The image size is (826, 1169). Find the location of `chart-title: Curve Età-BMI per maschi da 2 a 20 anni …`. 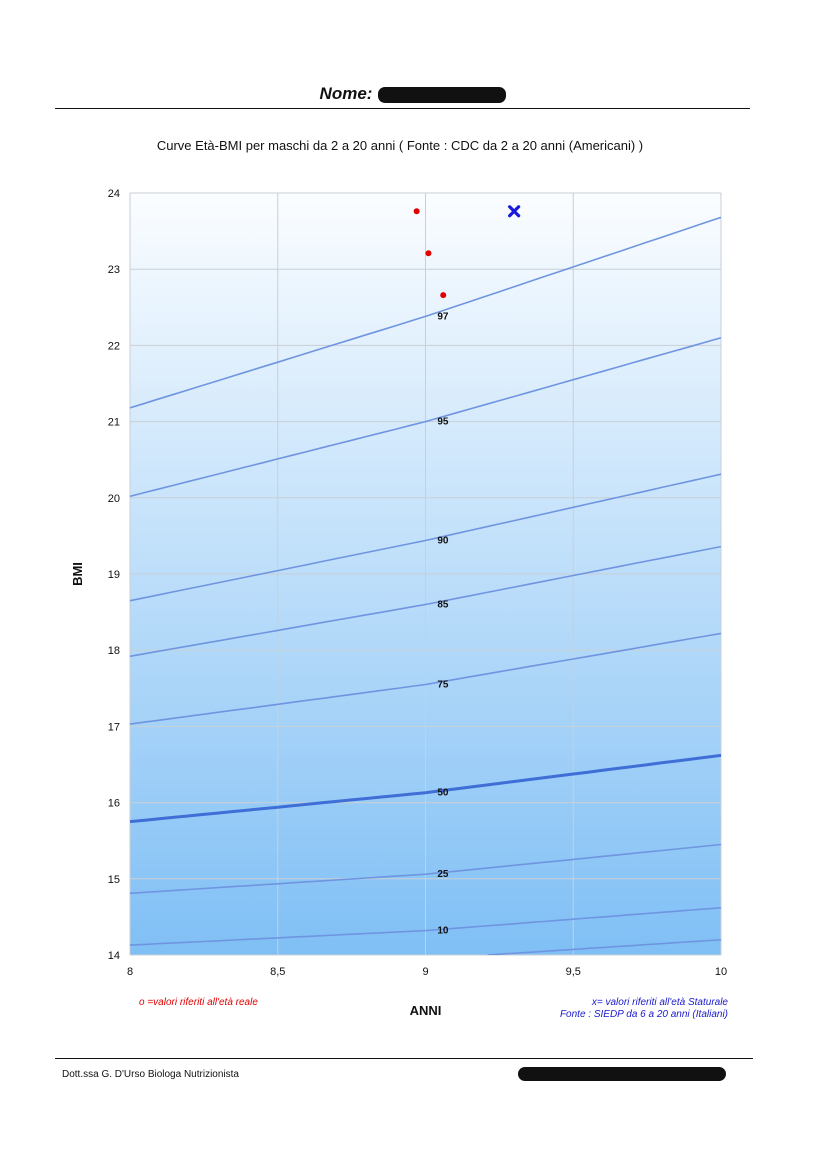

chart-title: Curve Età-BMI per maschi da 2 a 20 anni … is located at coordinates (400, 145).